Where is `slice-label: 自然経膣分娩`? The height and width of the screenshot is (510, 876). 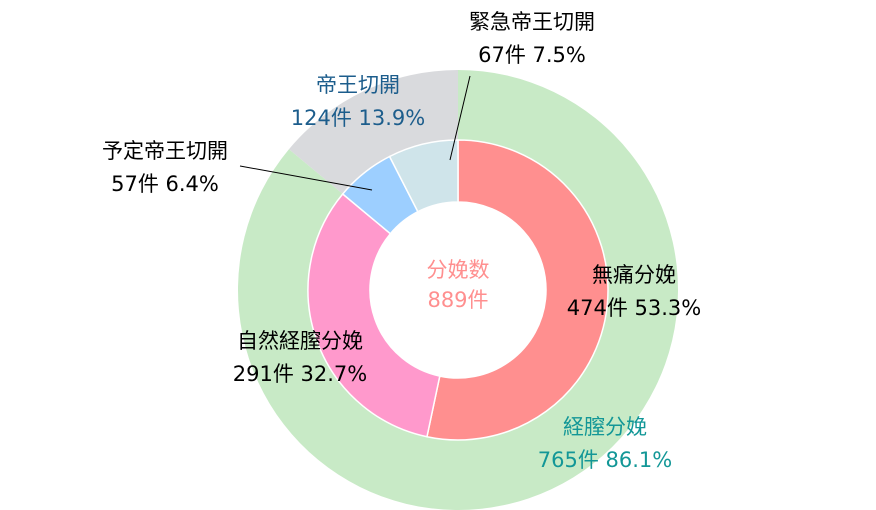 slice-label: 自然経膣分娩 is located at coordinates (300, 341).